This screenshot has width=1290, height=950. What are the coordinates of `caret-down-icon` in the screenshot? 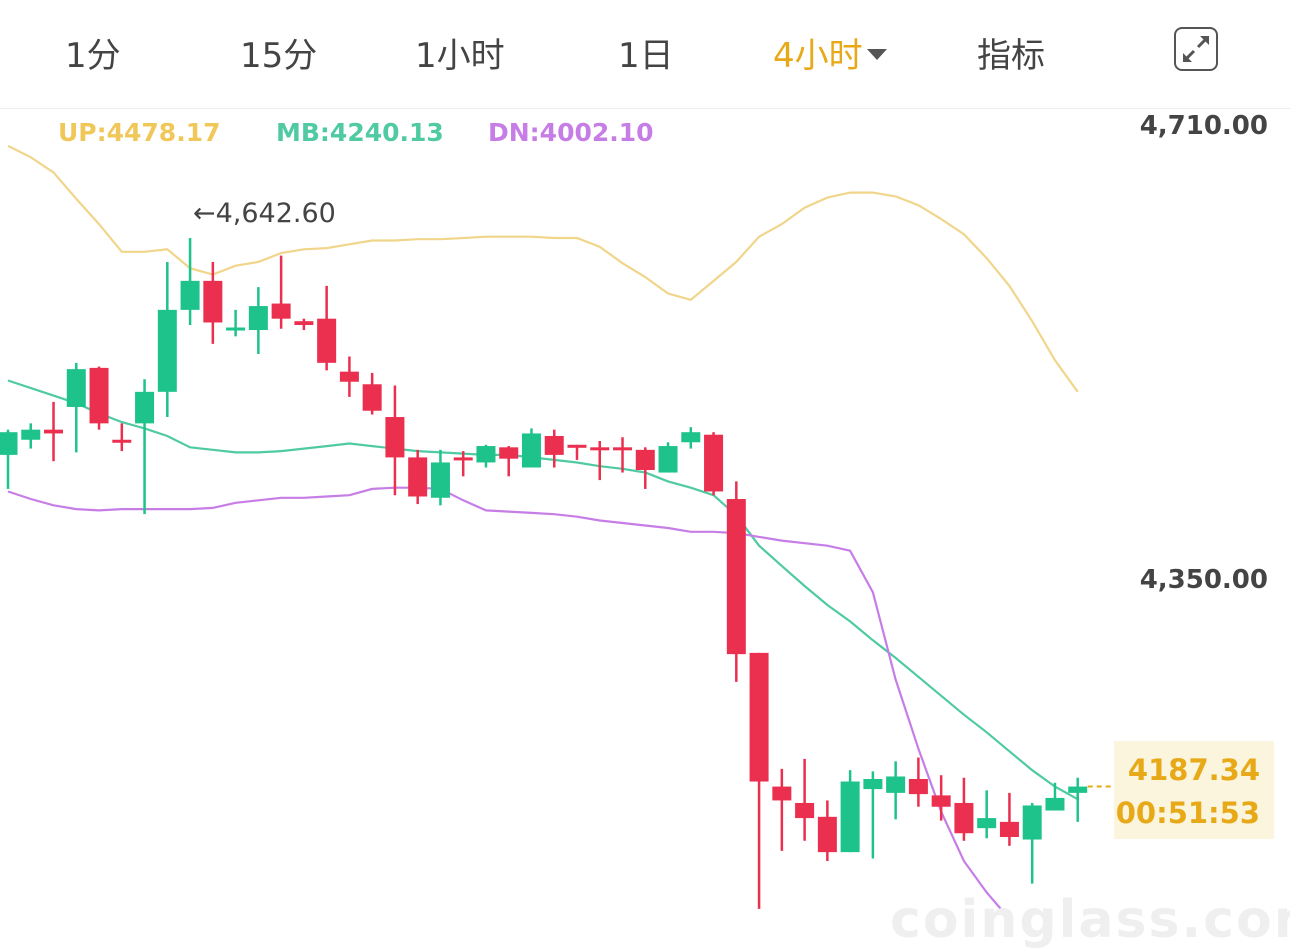 It's located at (876, 54).